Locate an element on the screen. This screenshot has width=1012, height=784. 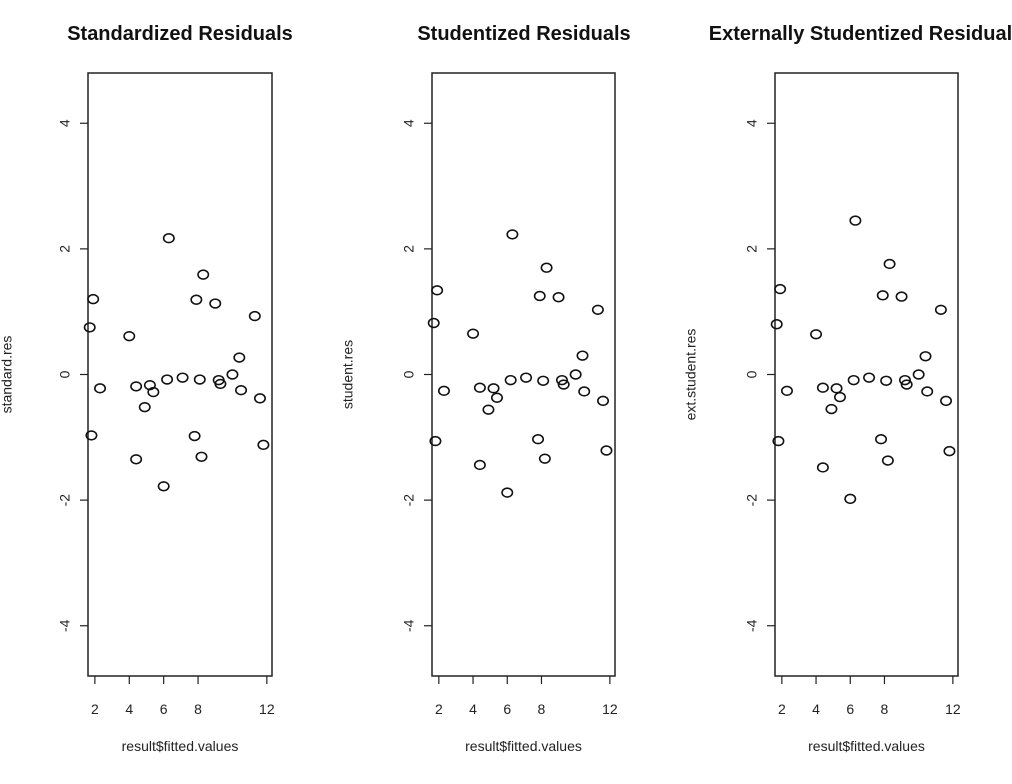
x-tick-label: 2 is located at coordinates (782, 709).